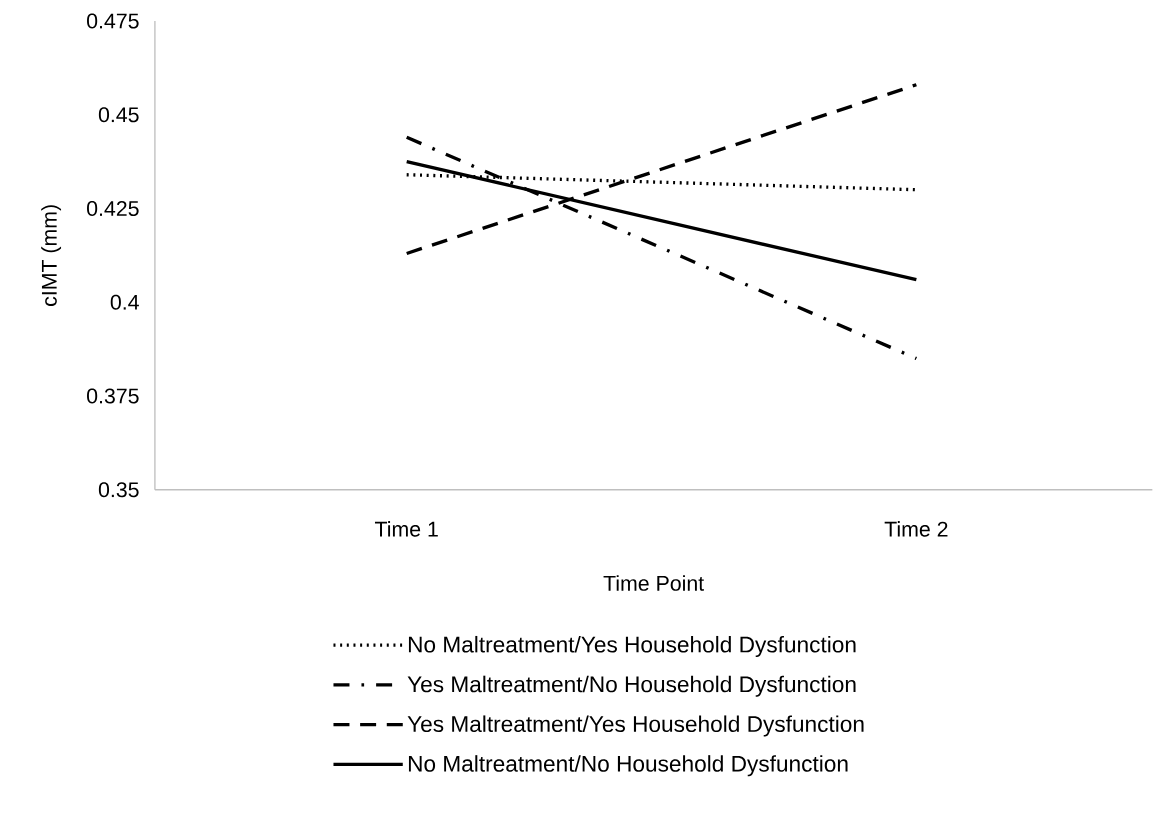 The height and width of the screenshot is (840, 1153). I want to click on x-tick-label: Time 1, so click(406, 529).